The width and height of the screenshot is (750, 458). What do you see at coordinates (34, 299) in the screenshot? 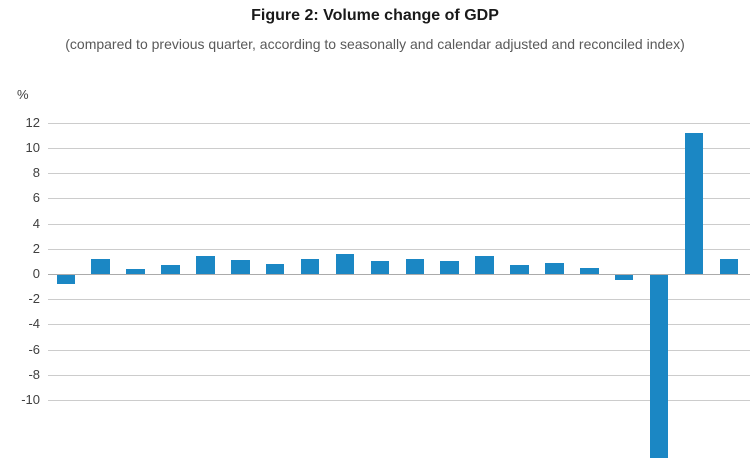
I see `y-tick-label: -2` at bounding box center [34, 299].